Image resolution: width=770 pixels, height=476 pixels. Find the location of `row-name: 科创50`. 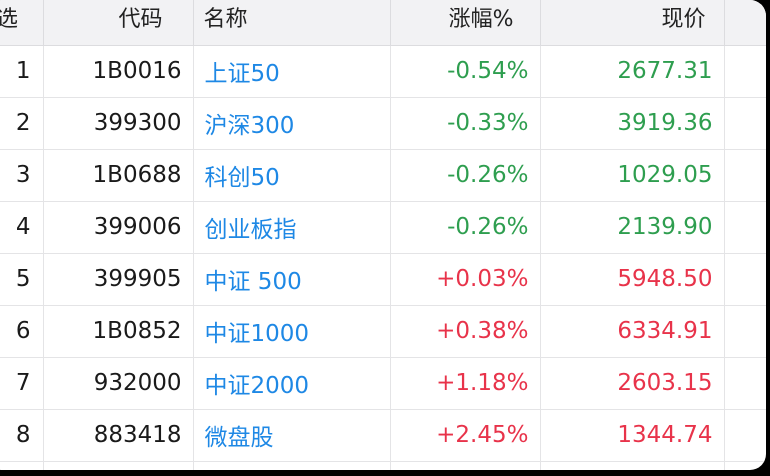

row-name: 科创50 is located at coordinates (292, 175).